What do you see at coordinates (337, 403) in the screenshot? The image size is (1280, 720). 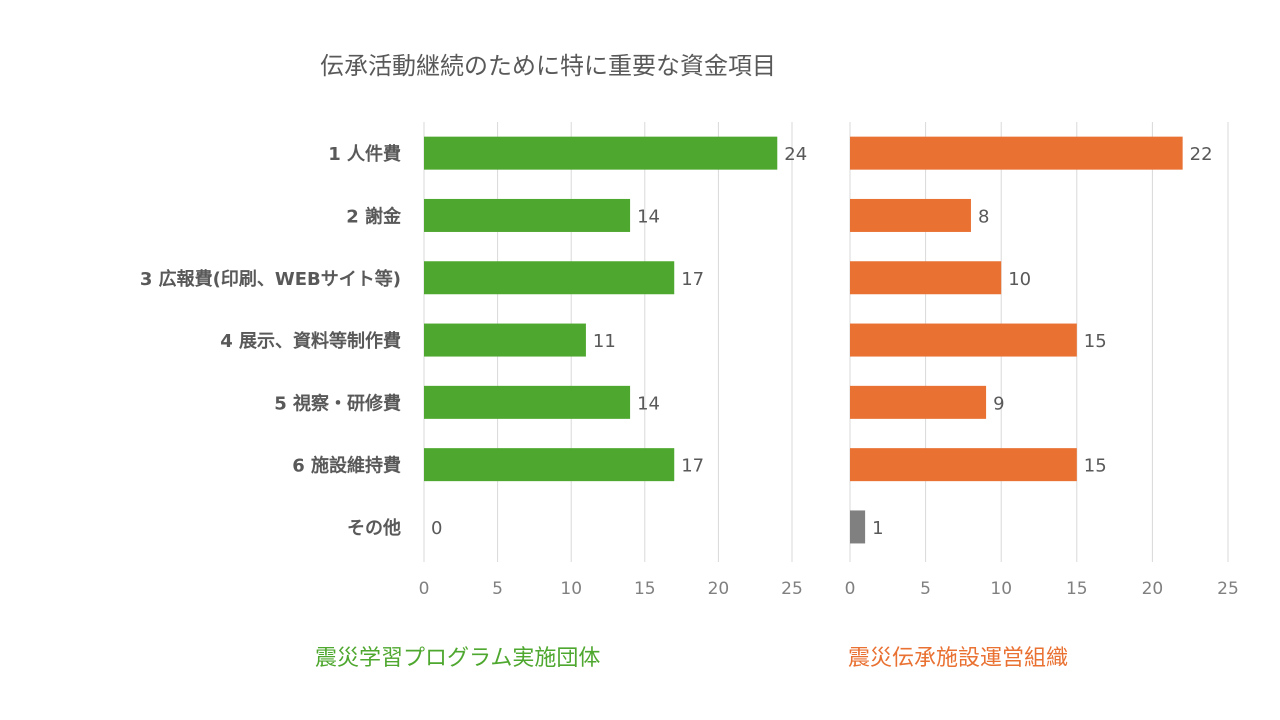 I see `category-label: 5 視察・研修費` at bounding box center [337, 403].